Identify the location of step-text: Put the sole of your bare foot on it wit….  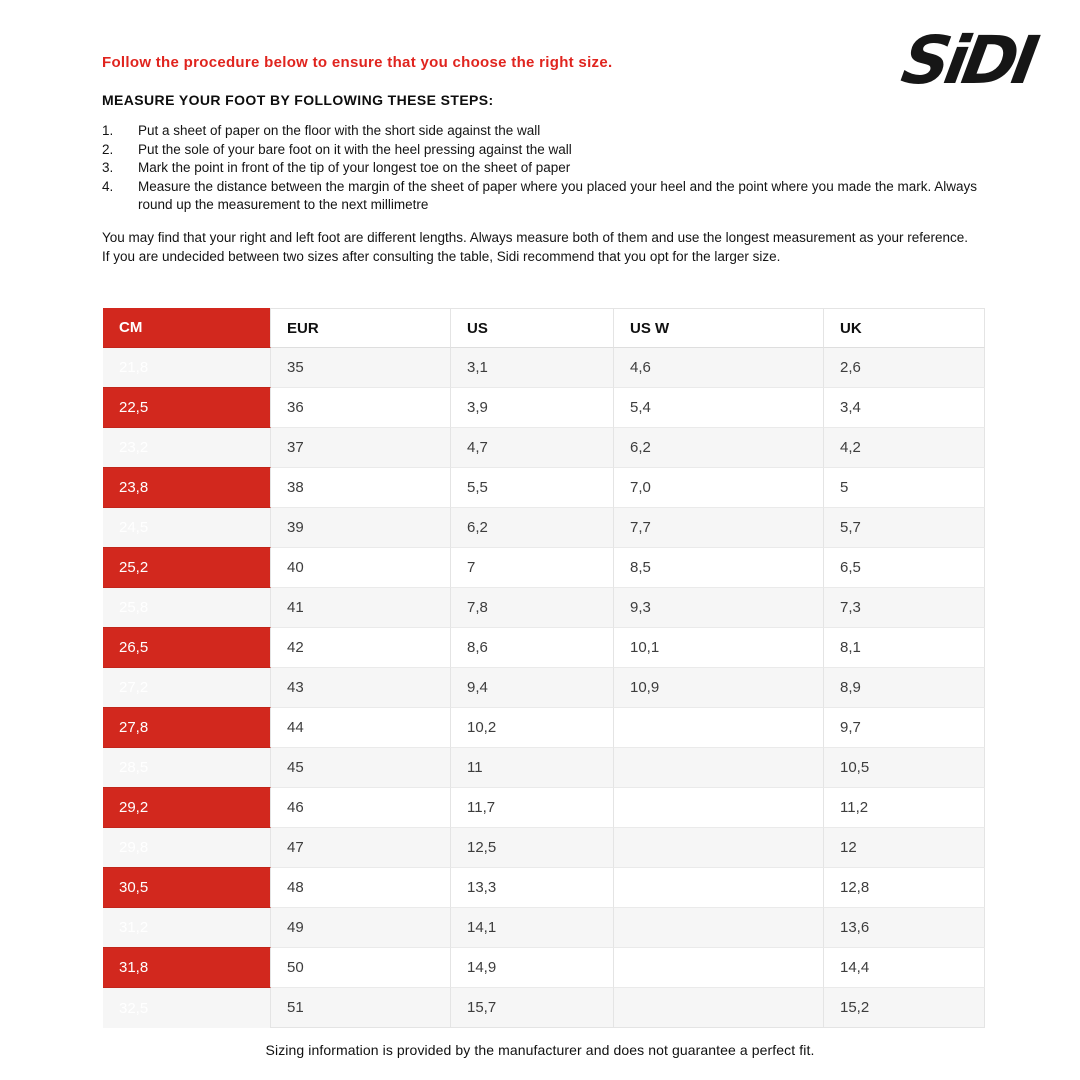
(355, 149).